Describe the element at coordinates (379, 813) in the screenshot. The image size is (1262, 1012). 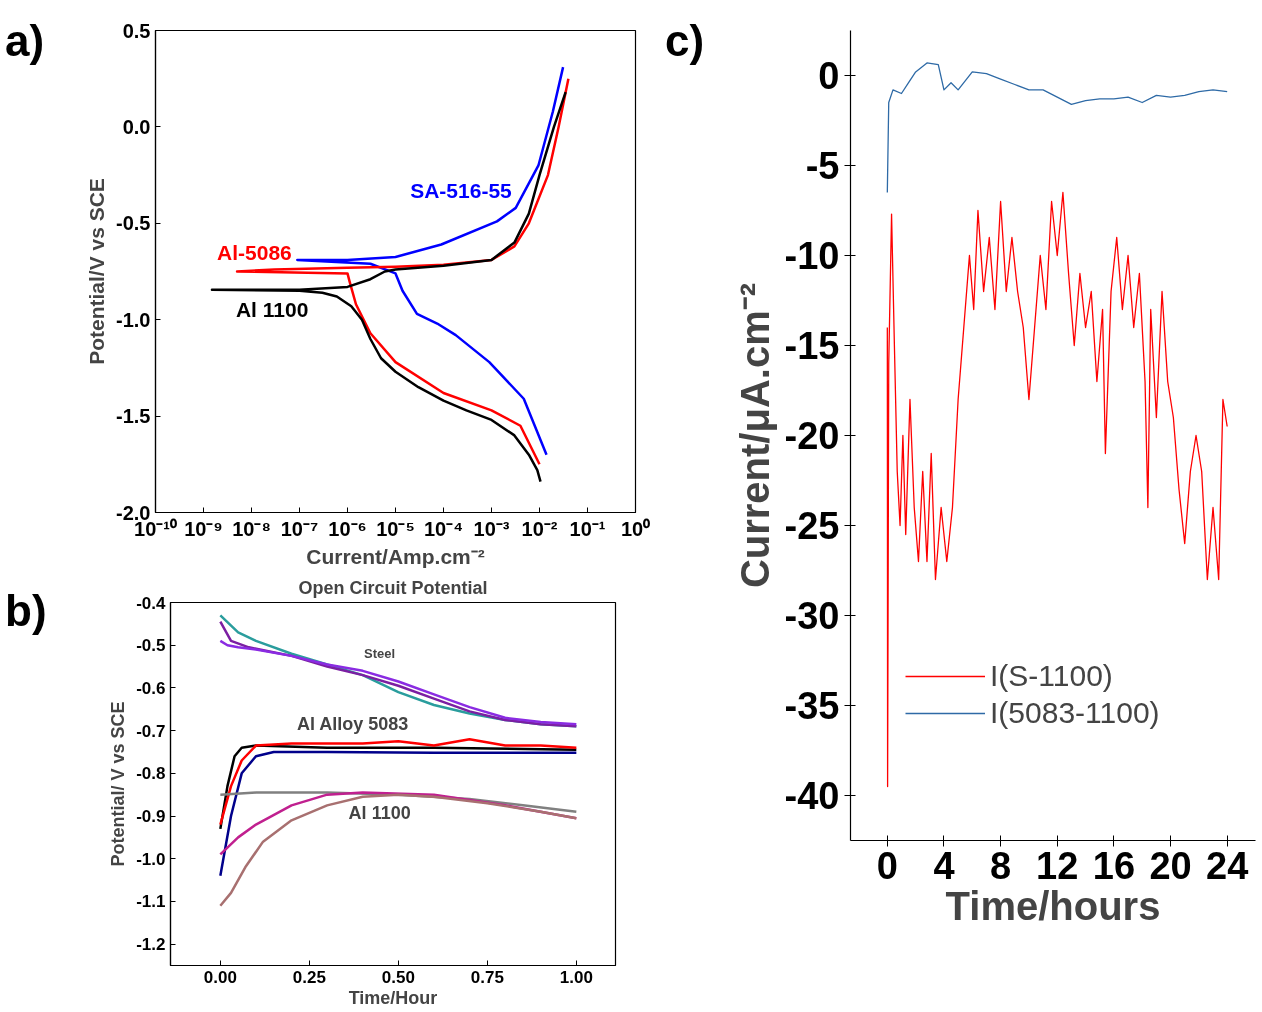
I see `annotation: Al 1100` at that location.